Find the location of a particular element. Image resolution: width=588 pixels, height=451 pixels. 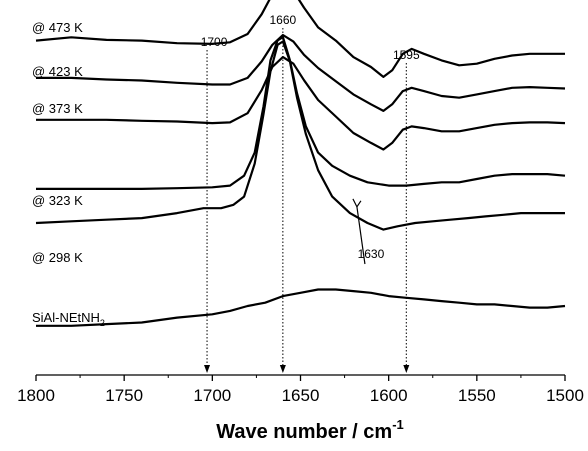

series-line is located at coordinates (301, 307).